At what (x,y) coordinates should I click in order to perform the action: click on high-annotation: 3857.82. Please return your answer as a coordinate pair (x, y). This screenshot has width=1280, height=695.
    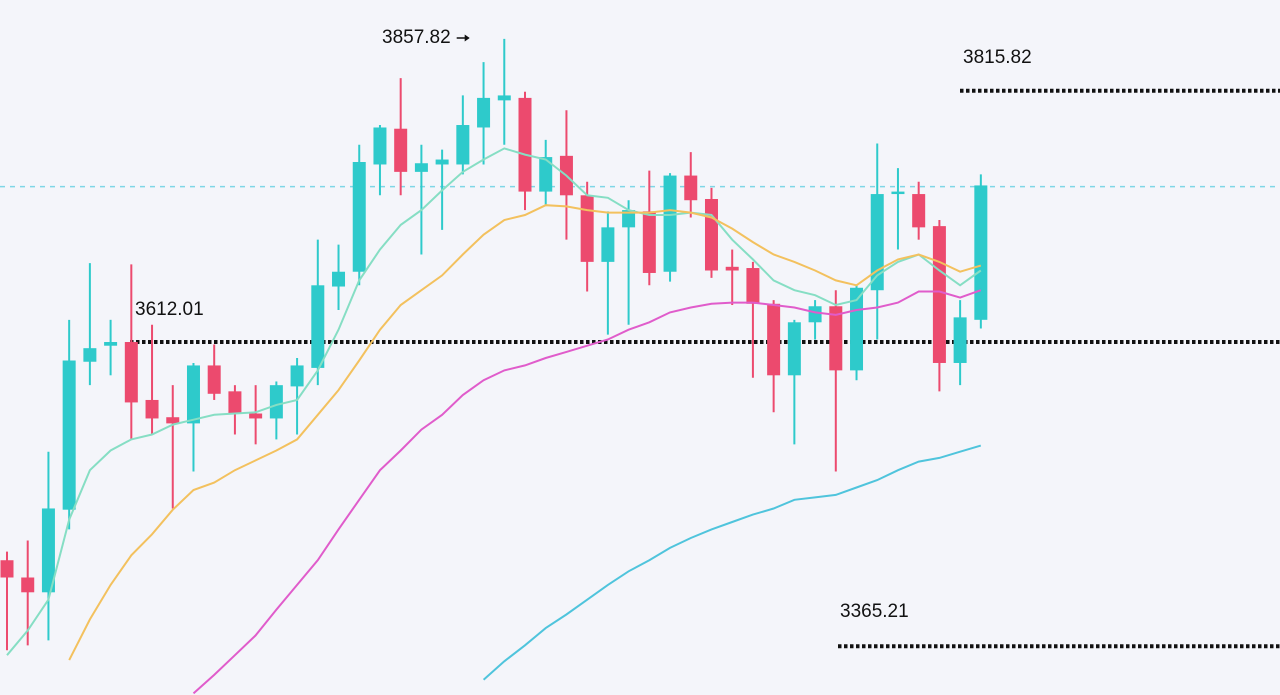
    Looking at the image, I should click on (416, 37).